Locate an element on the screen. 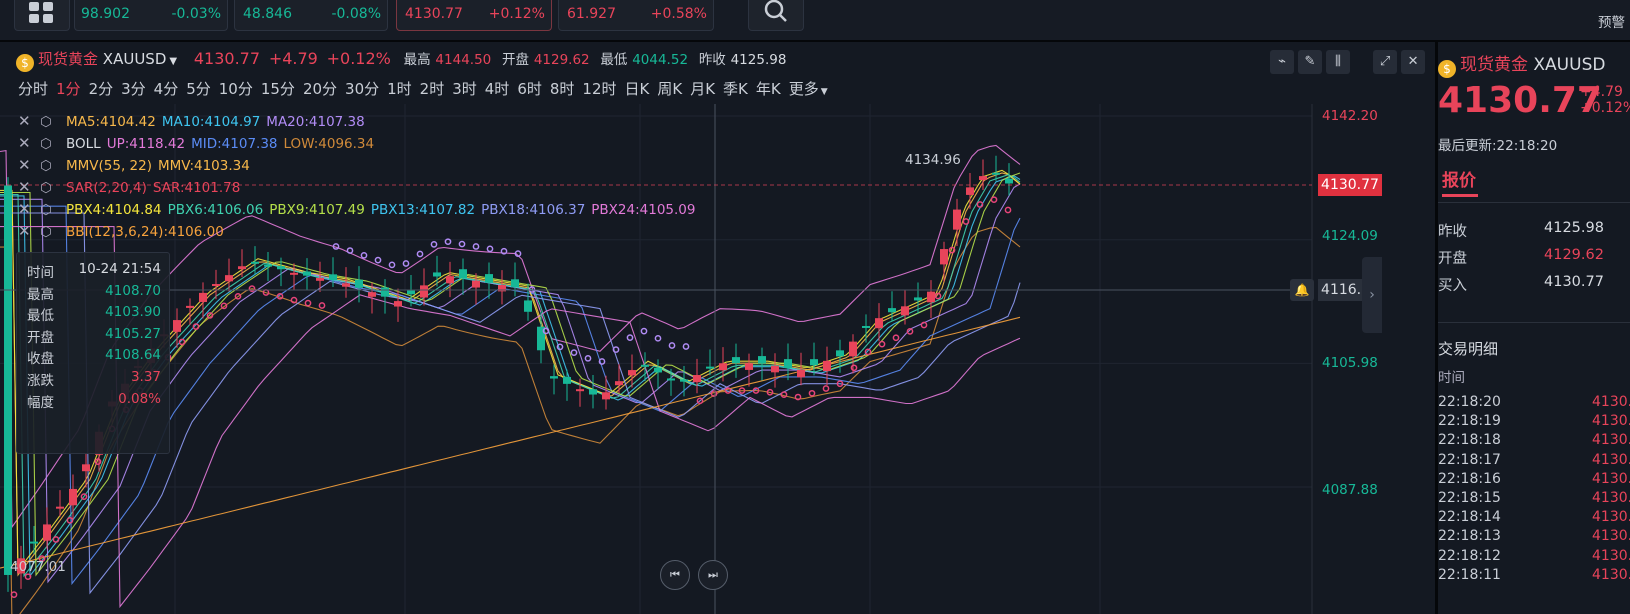 Image resolution: width=1630 pixels, height=614 pixels. period-tab: 6时 is located at coordinates (529, 89).